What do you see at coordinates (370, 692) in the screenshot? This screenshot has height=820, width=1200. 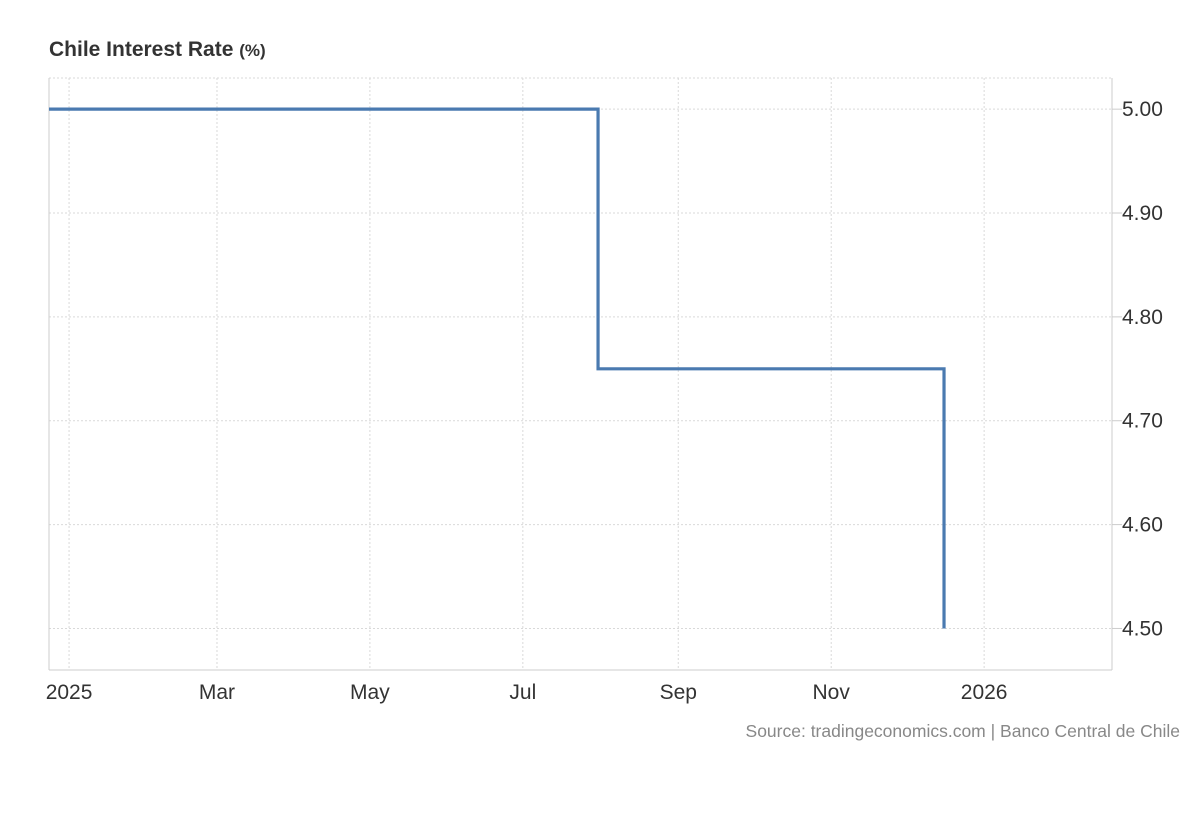 I see `x-tick-label: May` at bounding box center [370, 692].